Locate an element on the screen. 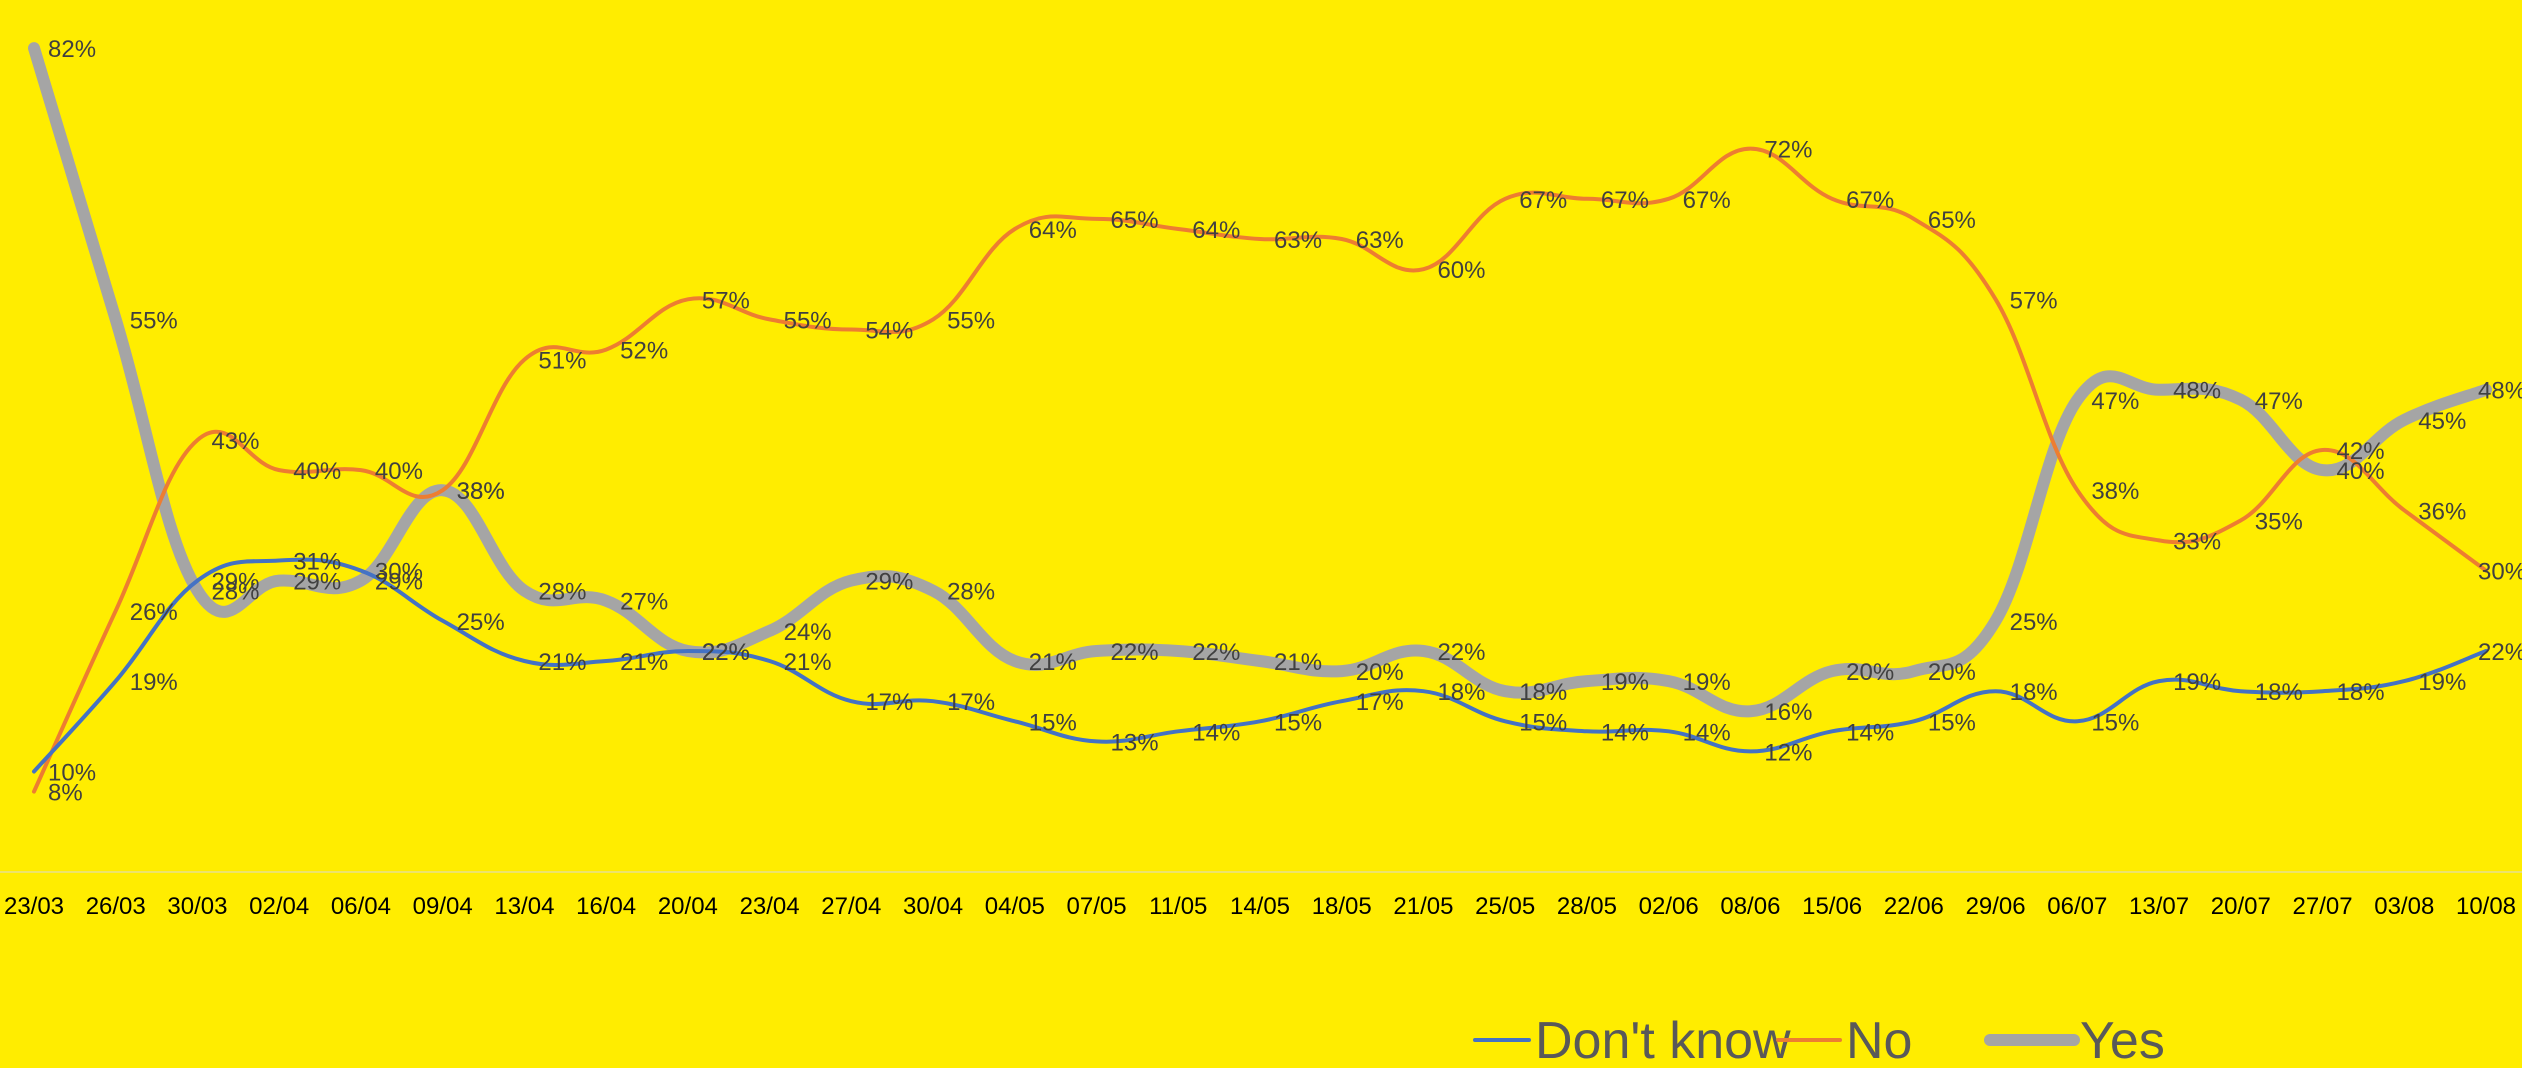 The width and height of the screenshot is (2522, 1068). data-label-no: 35% is located at coordinates (2279, 521).